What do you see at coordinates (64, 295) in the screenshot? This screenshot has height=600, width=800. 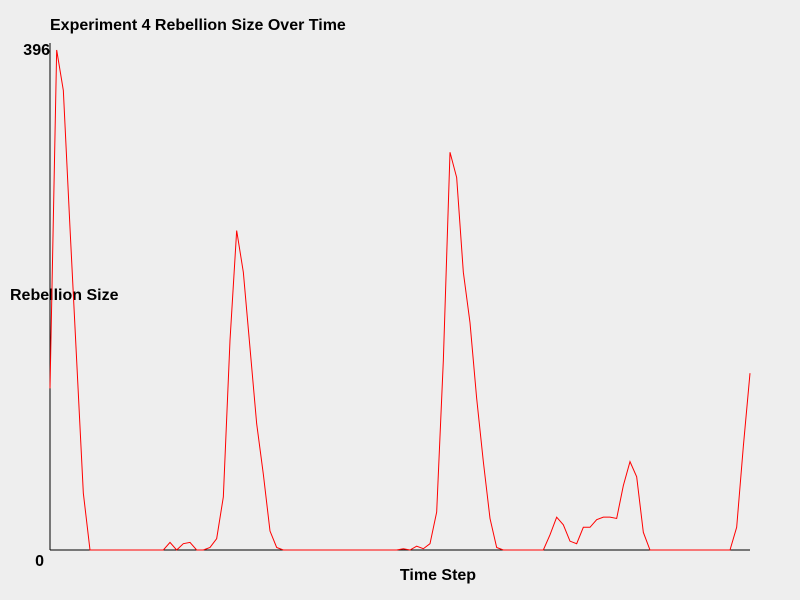 I see `y-axis-label: Rebellion Size` at bounding box center [64, 295].